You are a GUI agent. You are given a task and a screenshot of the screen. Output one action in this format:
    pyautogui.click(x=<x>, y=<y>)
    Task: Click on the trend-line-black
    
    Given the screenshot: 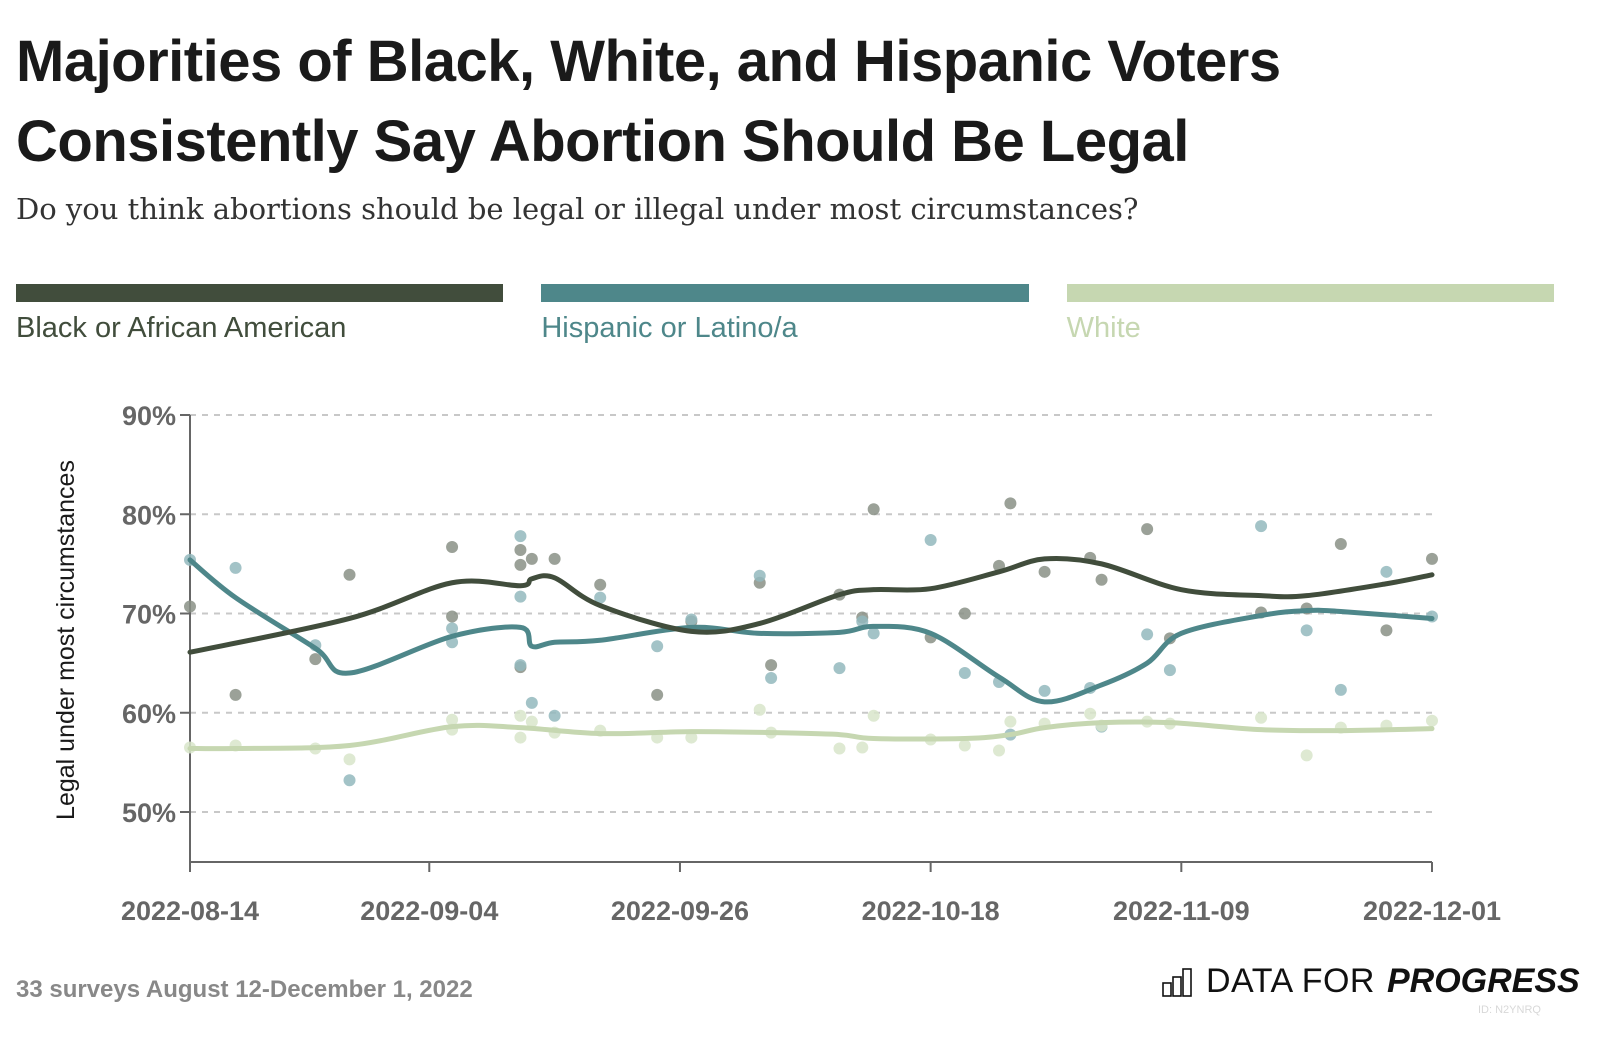 What is the action you would take?
    pyautogui.click(x=811, y=605)
    